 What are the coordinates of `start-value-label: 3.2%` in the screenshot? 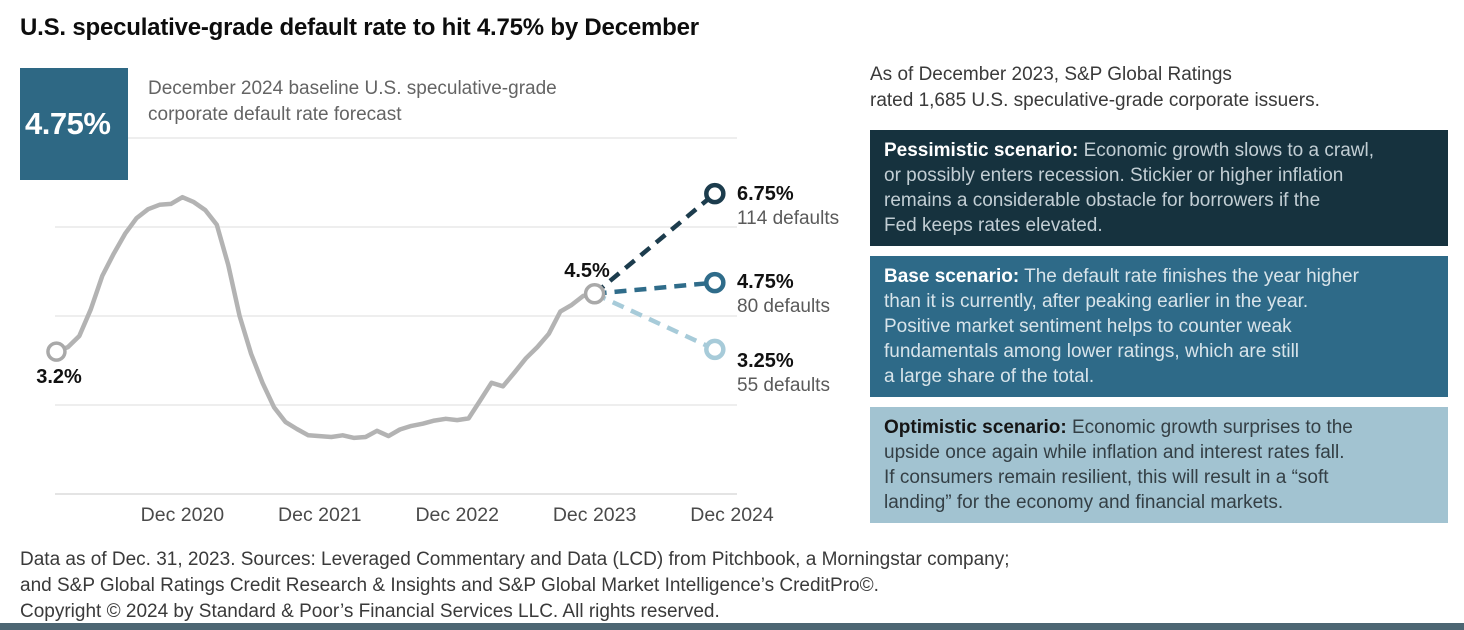 It's located at (59, 377).